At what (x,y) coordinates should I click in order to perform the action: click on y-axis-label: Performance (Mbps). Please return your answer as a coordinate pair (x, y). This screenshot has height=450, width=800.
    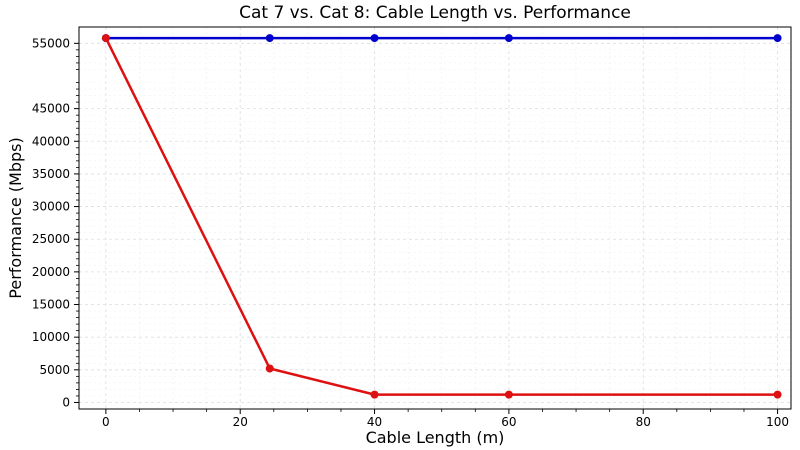
    Looking at the image, I should click on (15, 217).